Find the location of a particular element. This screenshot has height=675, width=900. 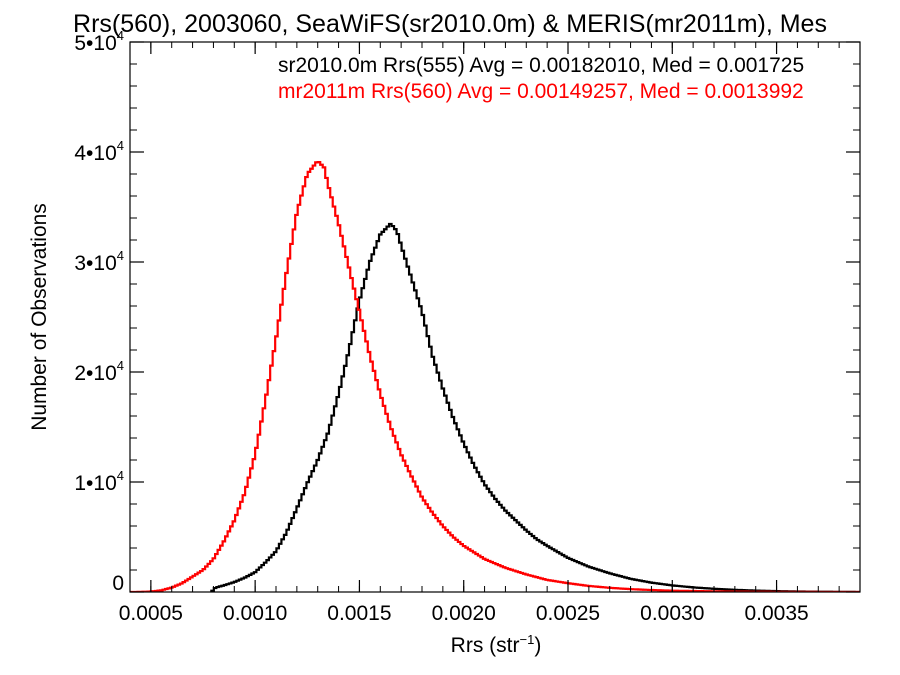

x-tick-label: 0.0035 is located at coordinates (776, 613).